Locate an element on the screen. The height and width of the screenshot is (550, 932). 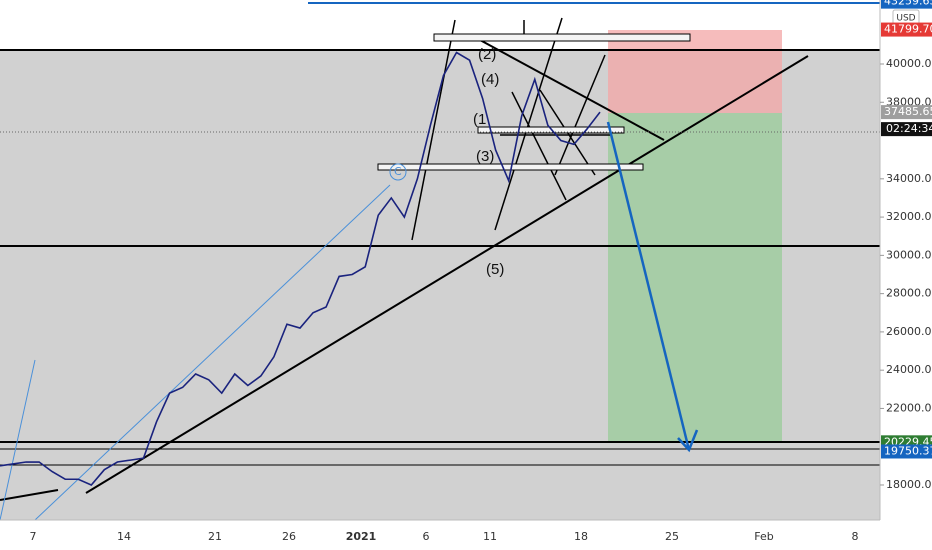
countdown-tag is located at coordinates (906, 129).